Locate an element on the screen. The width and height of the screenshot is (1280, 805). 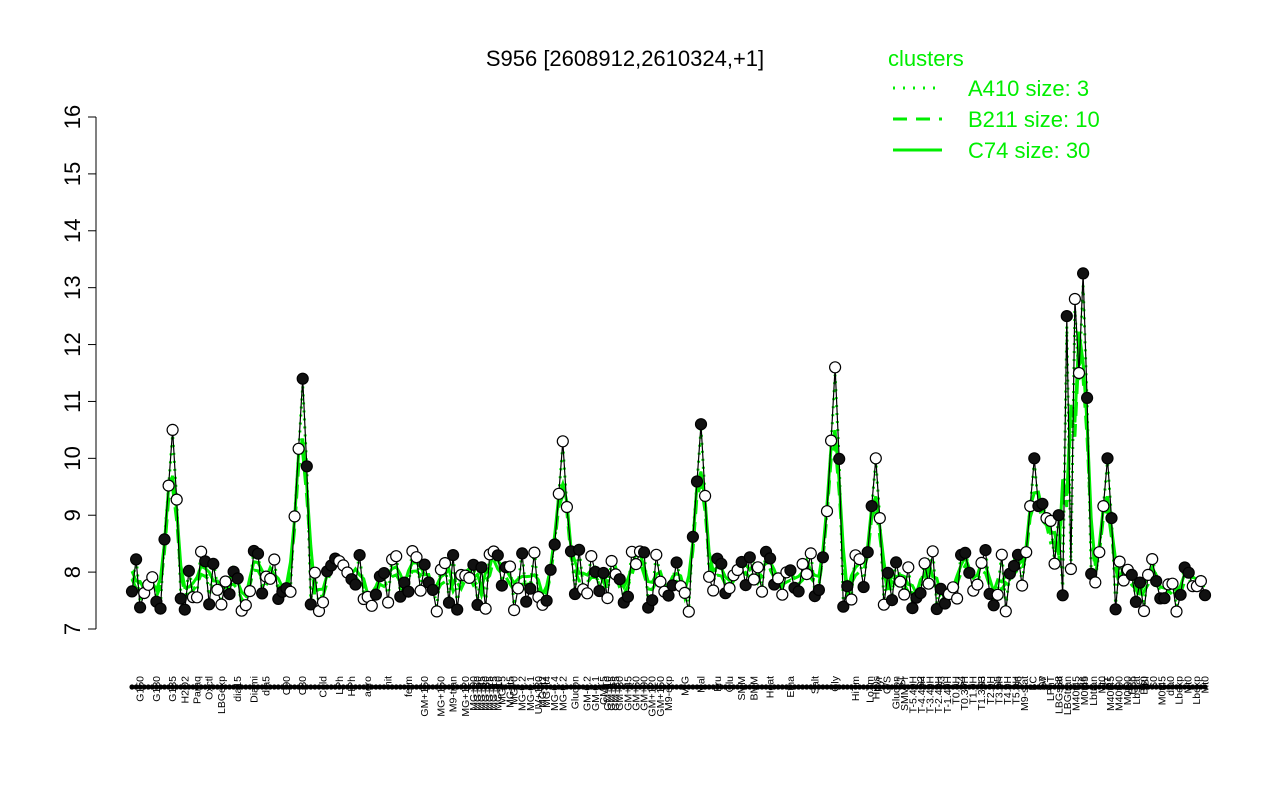
y-tick-label: 15 is located at coordinates (72, 174).